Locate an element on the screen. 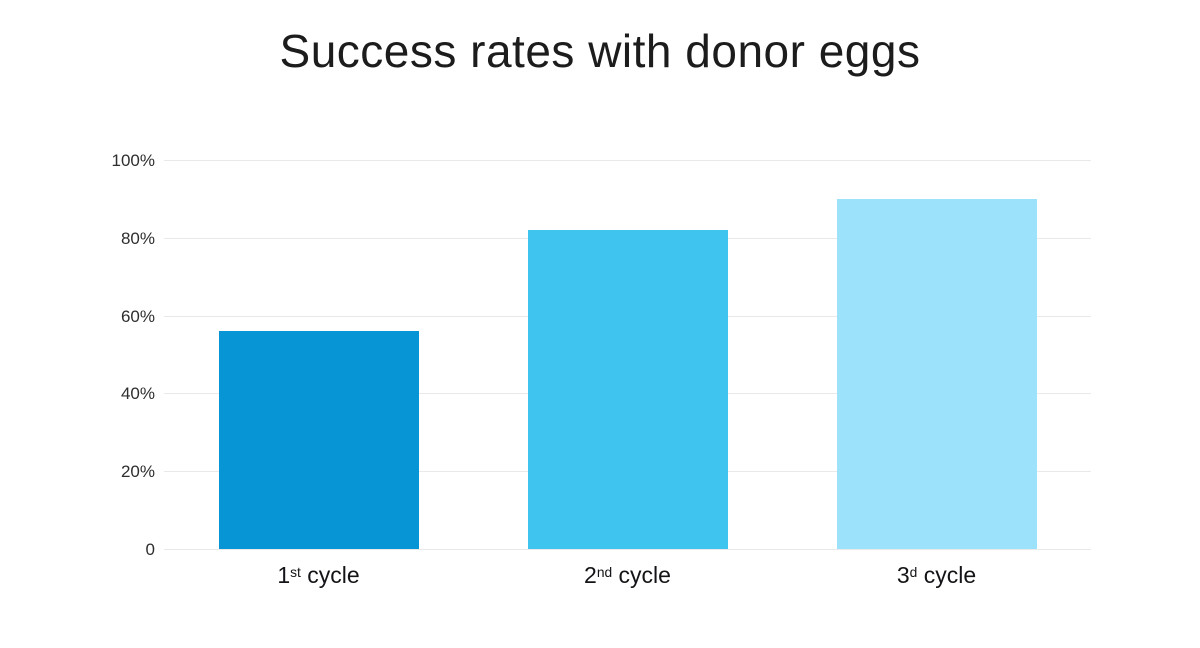 This screenshot has width=1200, height=648. category-label-number: 3 is located at coordinates (903, 575).